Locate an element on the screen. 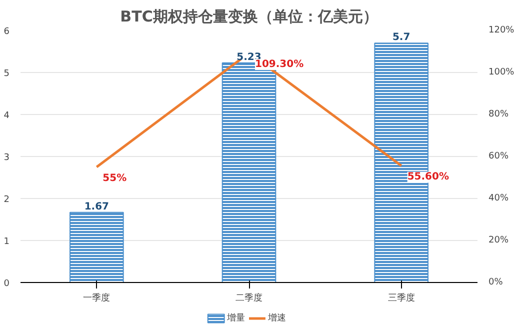  y-tick-label: 5 is located at coordinates (7, 74).